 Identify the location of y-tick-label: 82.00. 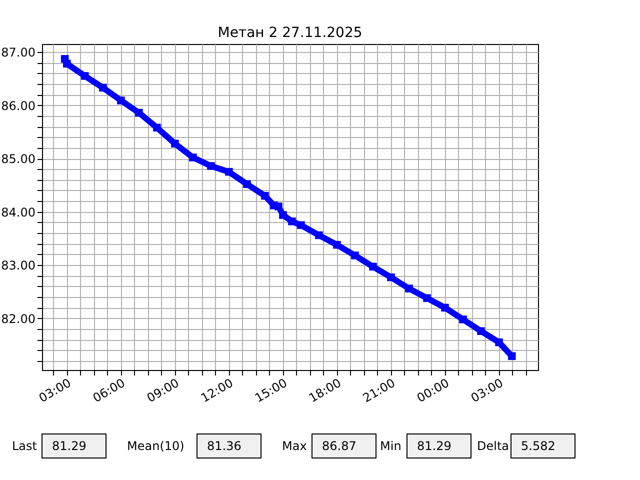
(18, 319).